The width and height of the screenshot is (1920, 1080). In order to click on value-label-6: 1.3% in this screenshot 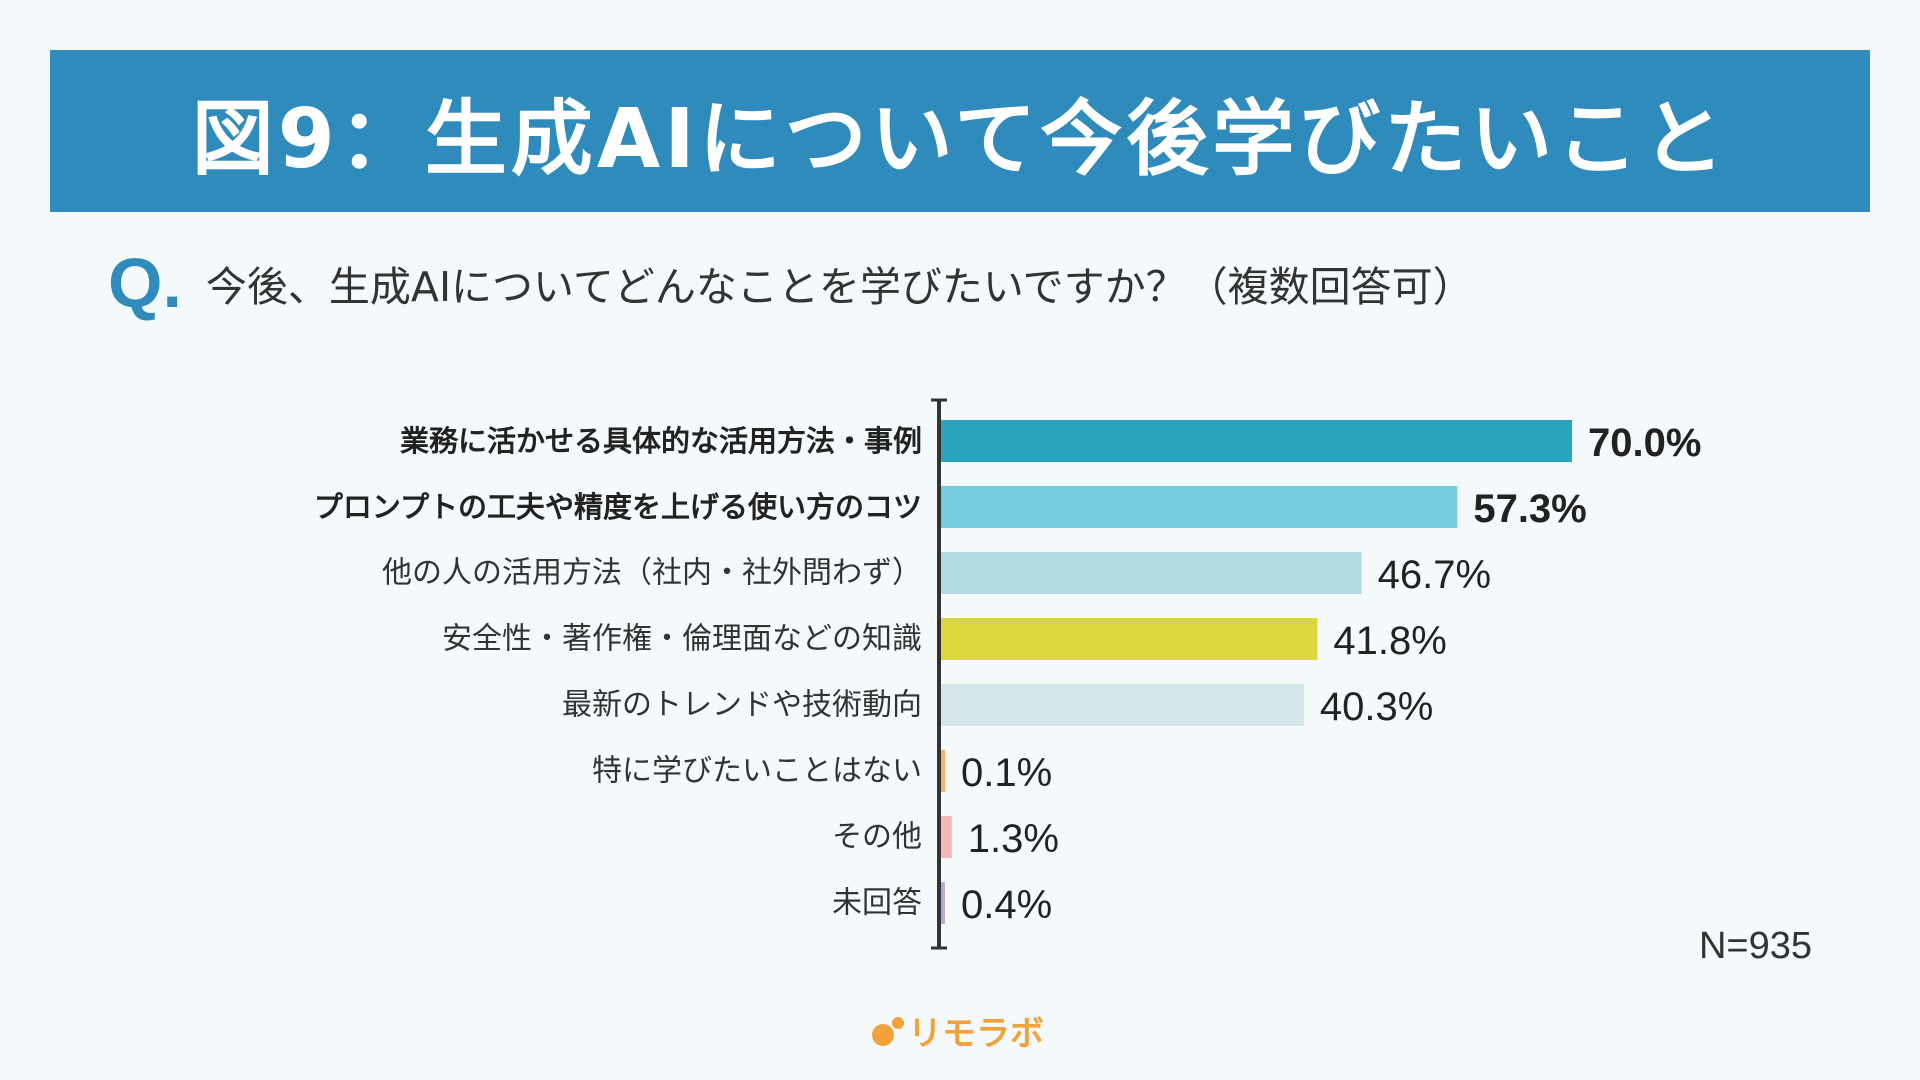, I will do `click(1013, 839)`.